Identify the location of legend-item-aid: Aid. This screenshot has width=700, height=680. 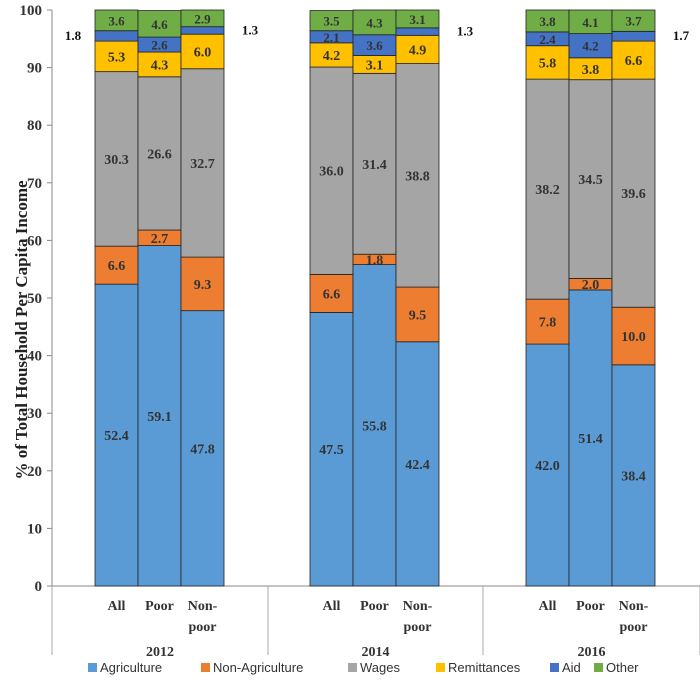
(565, 667).